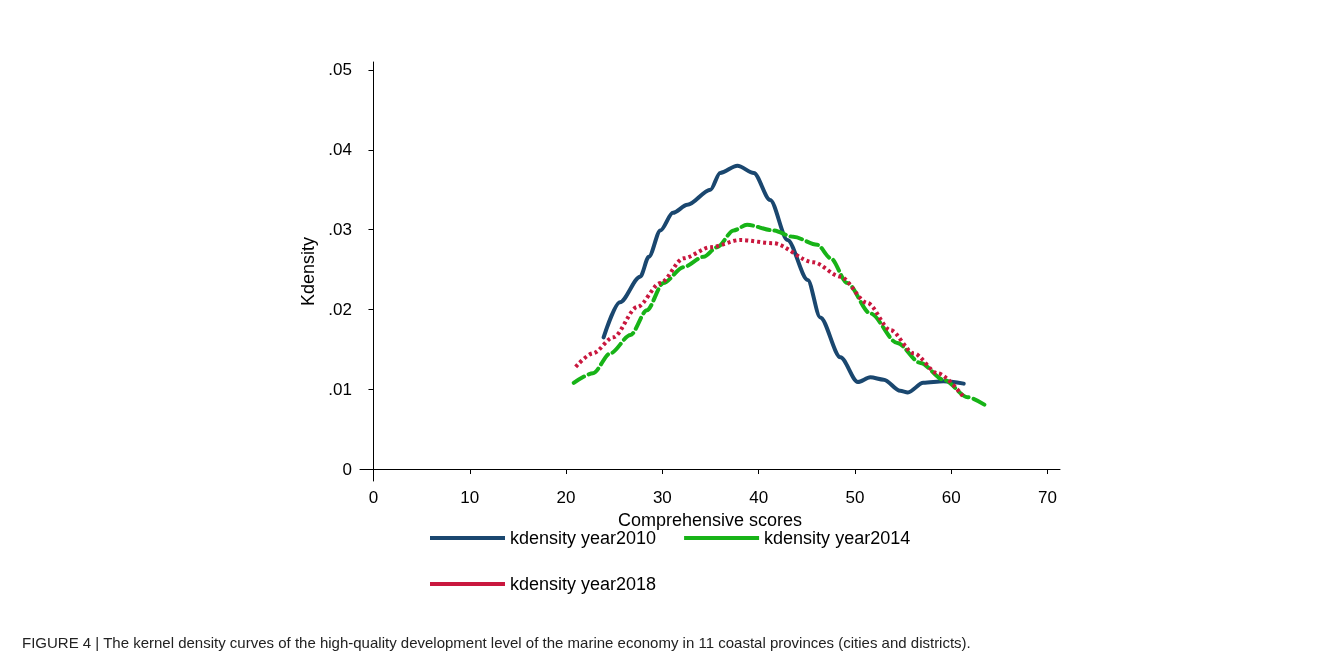 This screenshot has height=666, width=1342. Describe the element at coordinates (340, 389) in the screenshot. I see `y-tick-label: .01` at that location.